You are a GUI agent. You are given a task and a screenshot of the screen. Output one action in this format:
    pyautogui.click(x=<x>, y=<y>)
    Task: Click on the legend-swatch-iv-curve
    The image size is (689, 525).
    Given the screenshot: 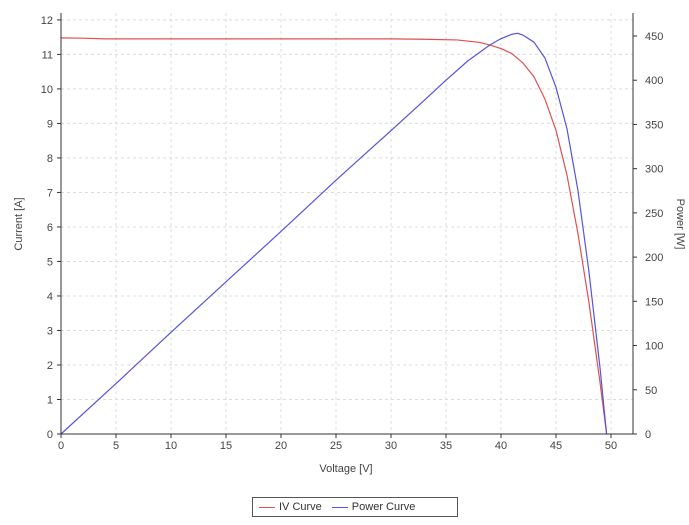 What is the action you would take?
    pyautogui.click(x=267, y=507)
    